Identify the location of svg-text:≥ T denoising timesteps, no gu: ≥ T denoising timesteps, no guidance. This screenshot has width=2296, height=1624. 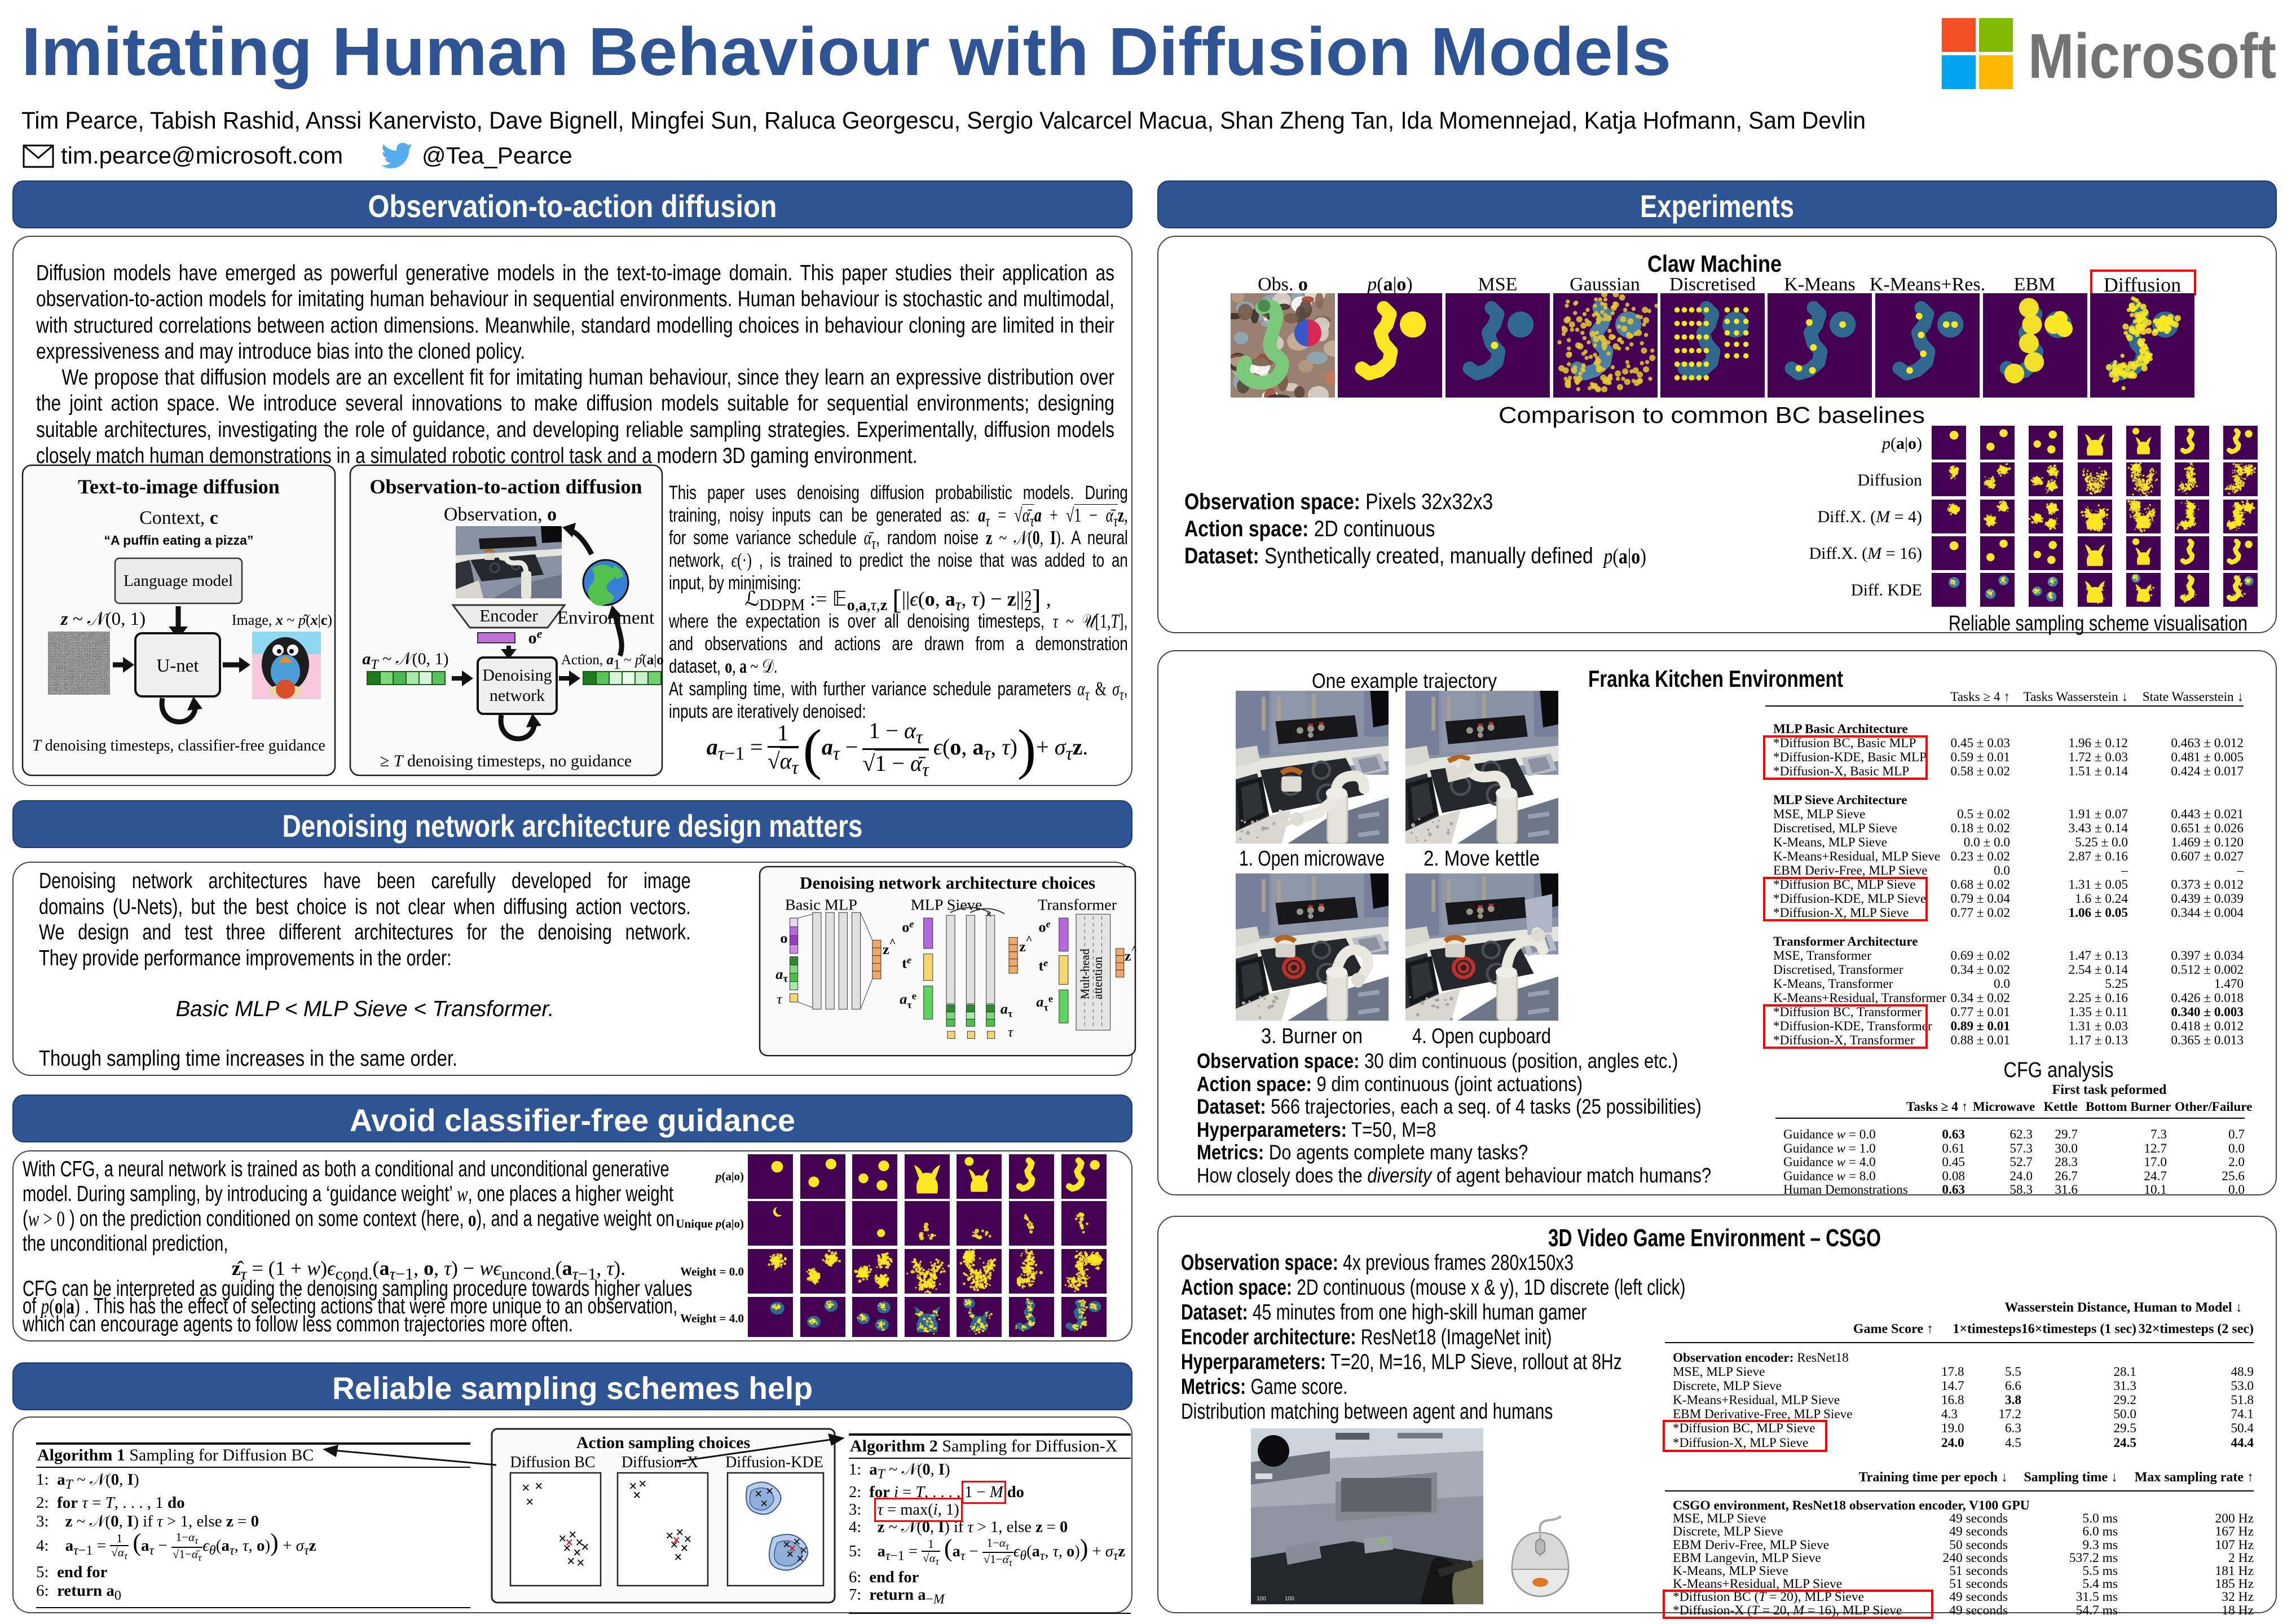
(506, 761).